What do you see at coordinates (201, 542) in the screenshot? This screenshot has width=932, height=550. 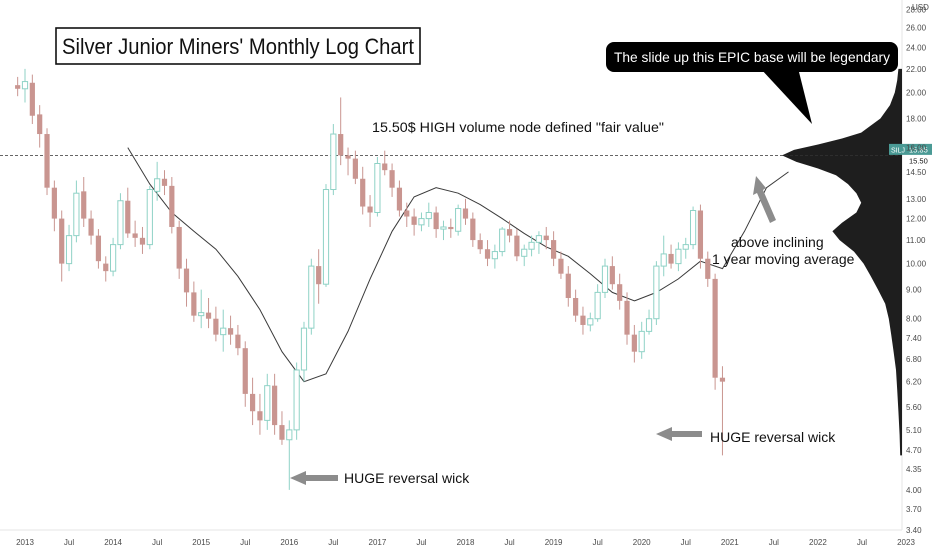 I see `x-tick-label: 2015` at bounding box center [201, 542].